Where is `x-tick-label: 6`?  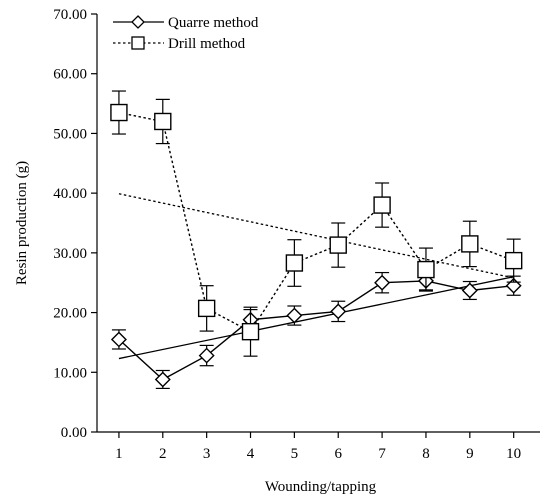
x-tick-label: 6 is located at coordinates (338, 454).